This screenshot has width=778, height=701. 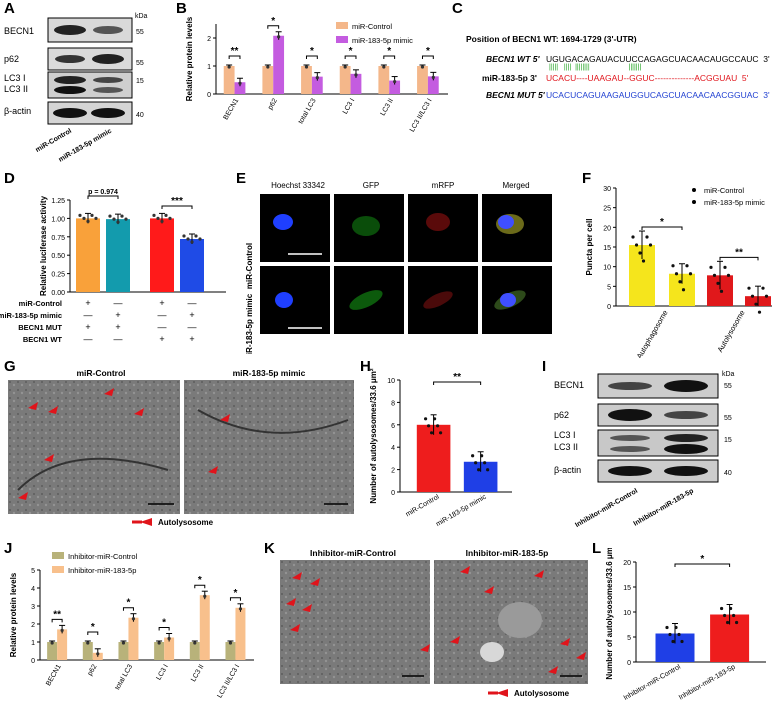 I want to click on em-images-k: Autolysosome, so click(x=434, y=629).